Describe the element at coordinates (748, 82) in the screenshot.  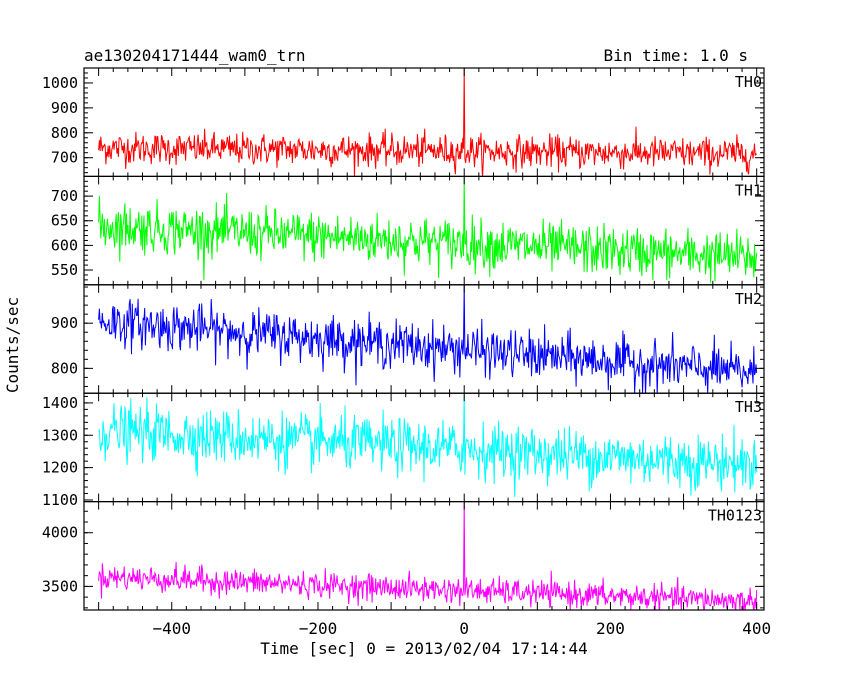
I see `panel-label: TH0` at that location.